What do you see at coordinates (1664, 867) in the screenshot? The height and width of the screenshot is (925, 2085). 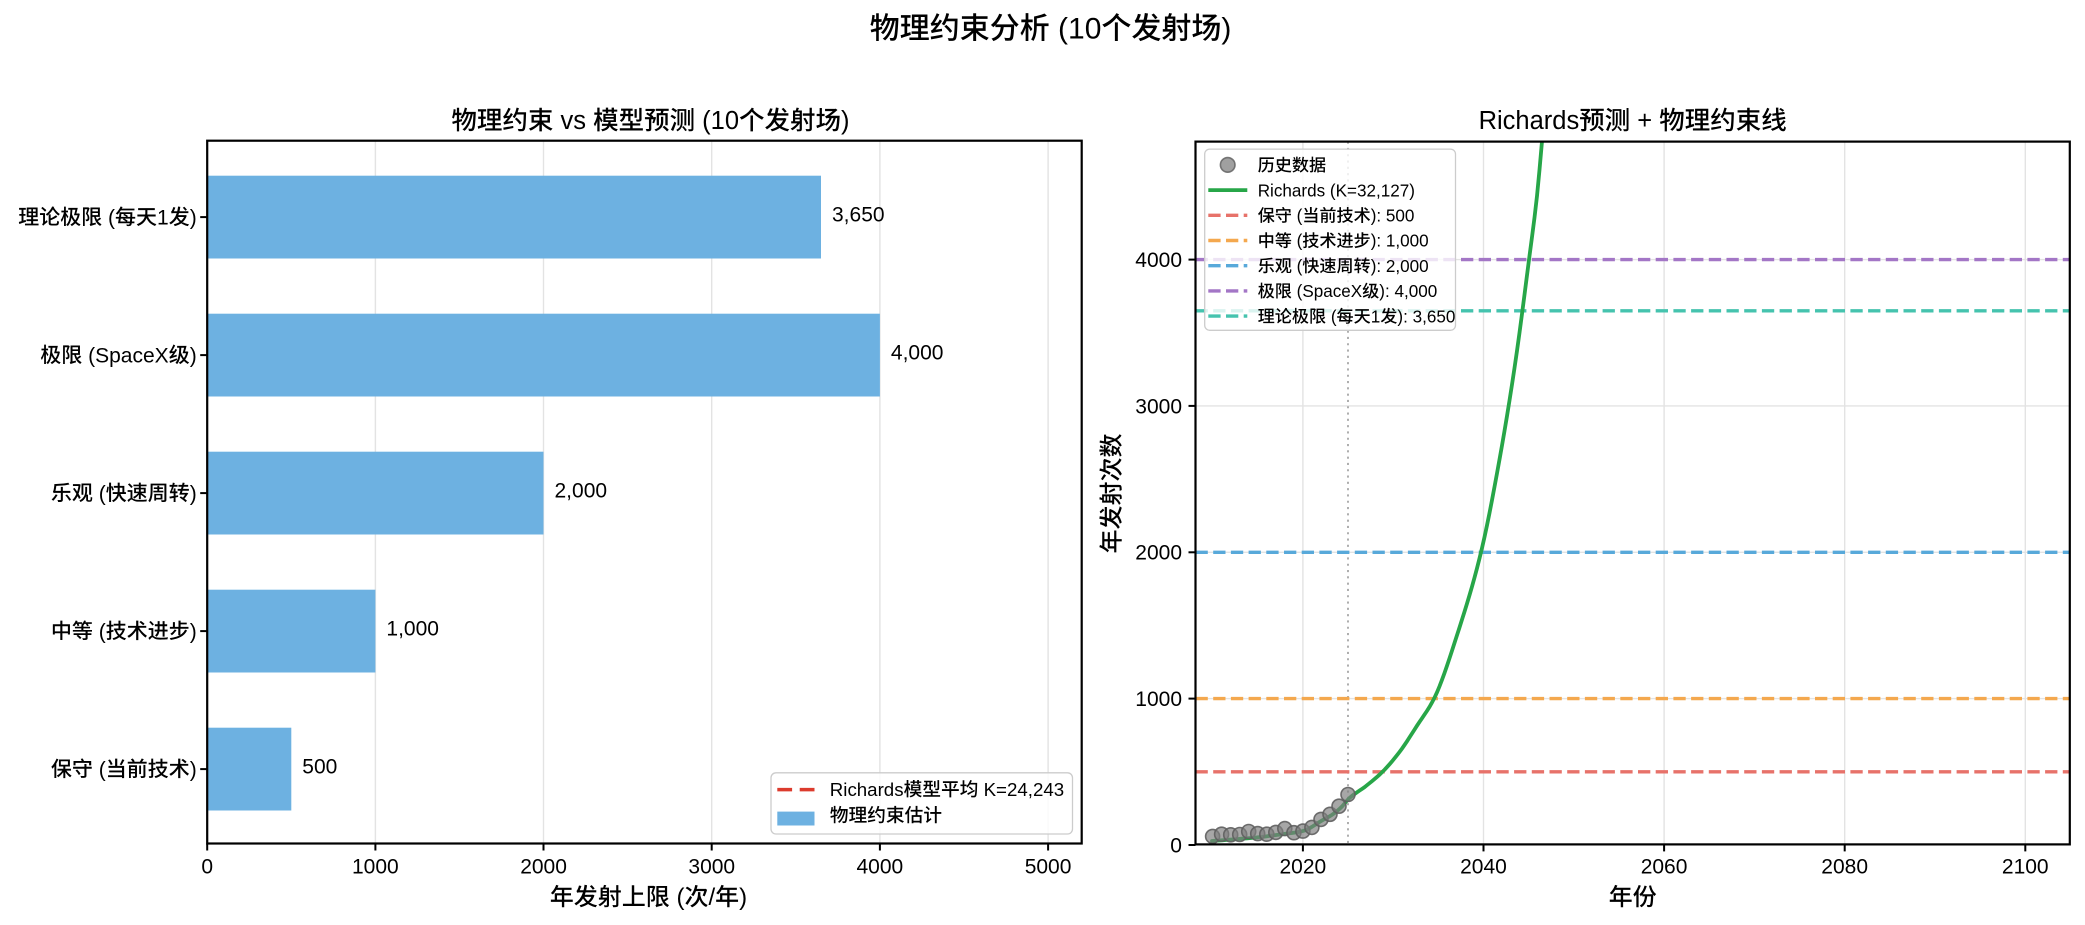 I see `svg-text: 2060` at bounding box center [1664, 867].